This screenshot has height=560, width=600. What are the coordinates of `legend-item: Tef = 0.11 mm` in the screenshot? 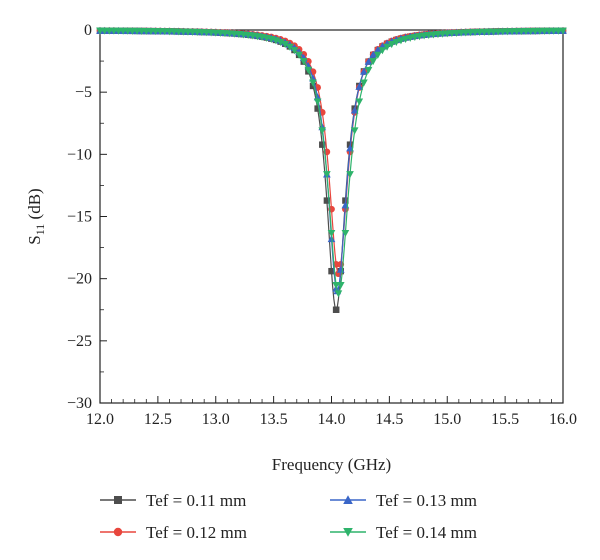 It's located at (173, 500).